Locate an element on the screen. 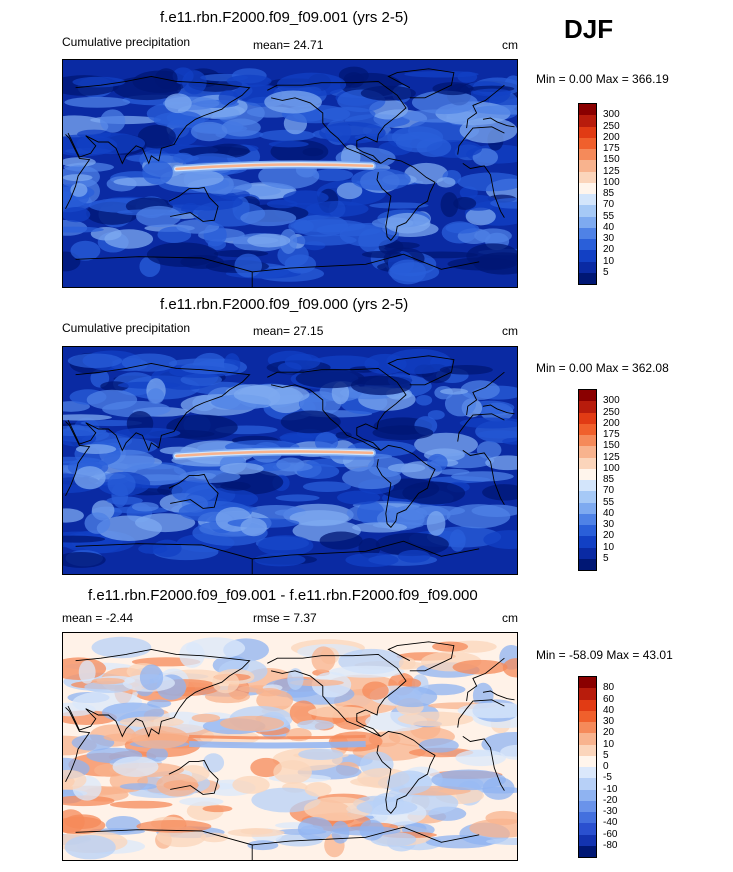  colorbar-tick-label: 125 is located at coordinates (611, 457).